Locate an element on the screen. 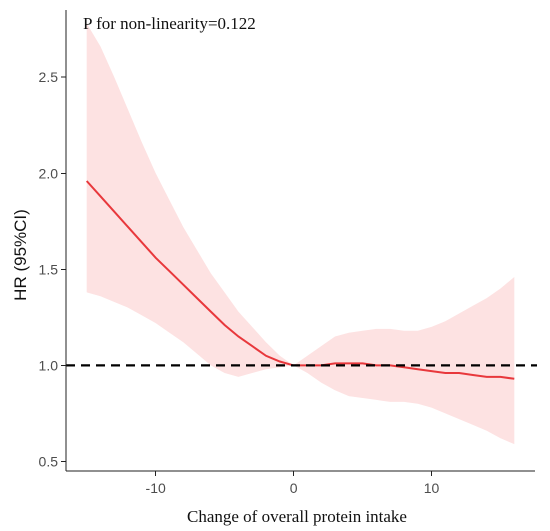 This screenshot has width=550, height=531. x-ticks: -10 0 10 is located at coordinates (293, 483).